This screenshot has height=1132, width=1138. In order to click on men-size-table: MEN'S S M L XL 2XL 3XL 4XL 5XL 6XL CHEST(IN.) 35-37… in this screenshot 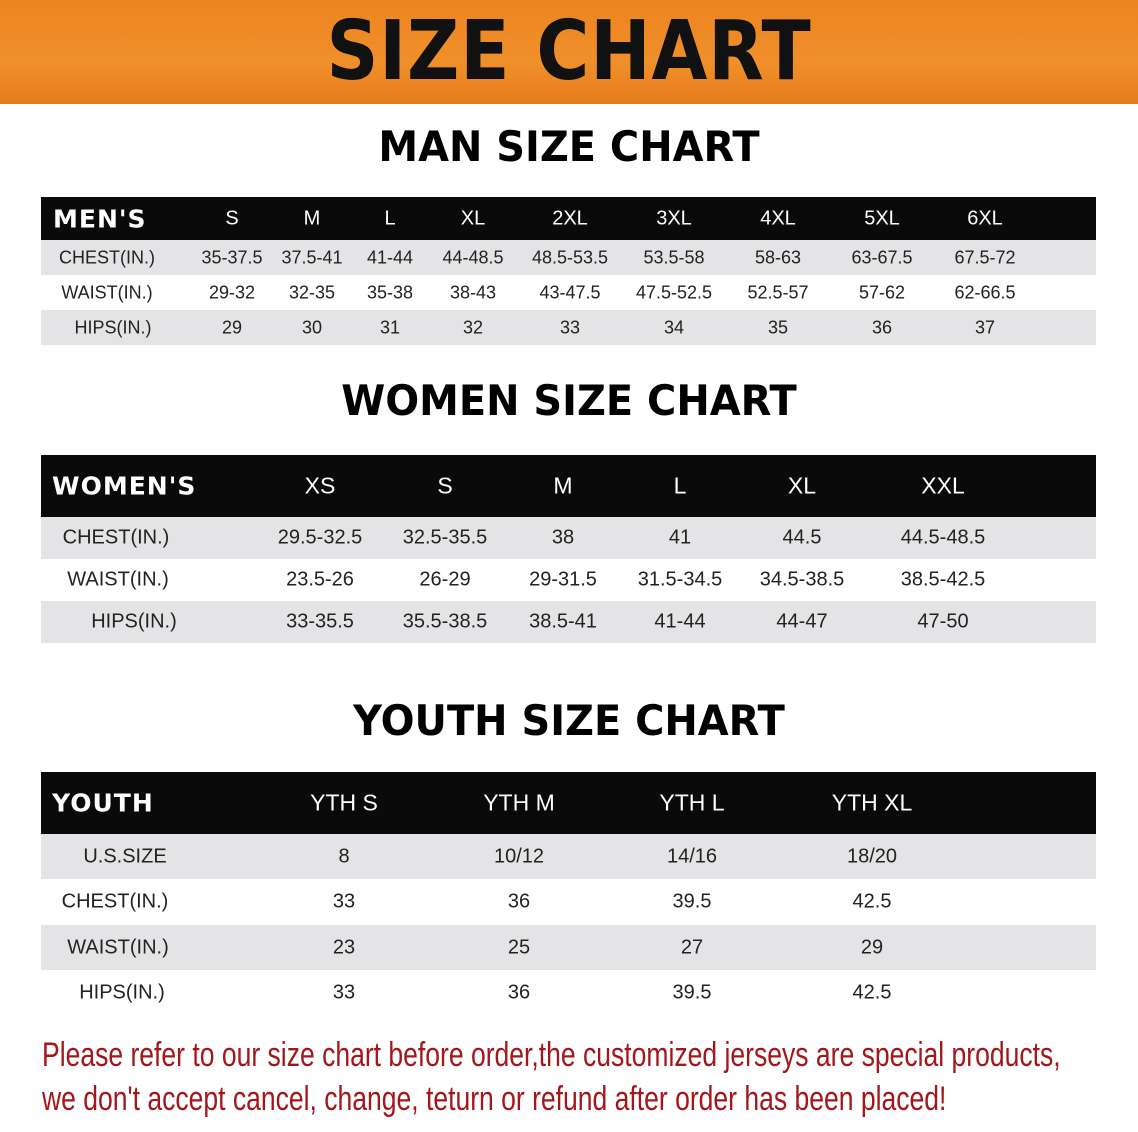, I will do `click(568, 271)`.